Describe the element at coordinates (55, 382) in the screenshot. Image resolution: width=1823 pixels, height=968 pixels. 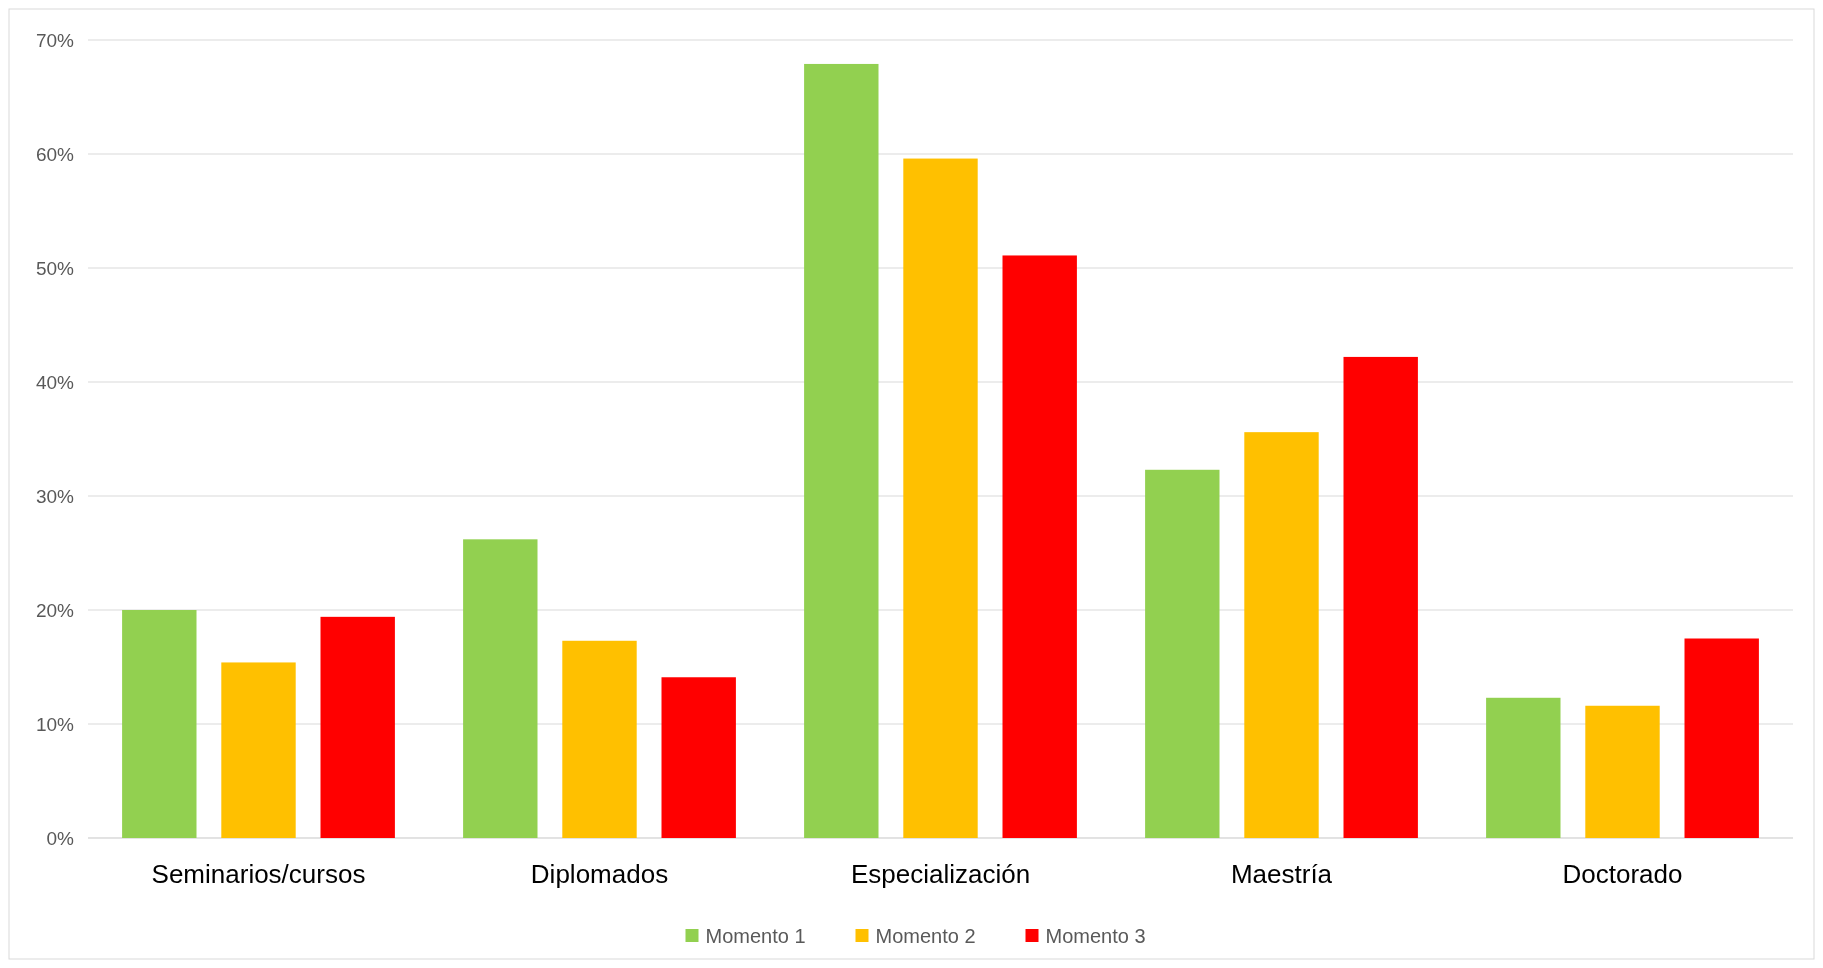
I see `y-tick-label: 40%` at that location.